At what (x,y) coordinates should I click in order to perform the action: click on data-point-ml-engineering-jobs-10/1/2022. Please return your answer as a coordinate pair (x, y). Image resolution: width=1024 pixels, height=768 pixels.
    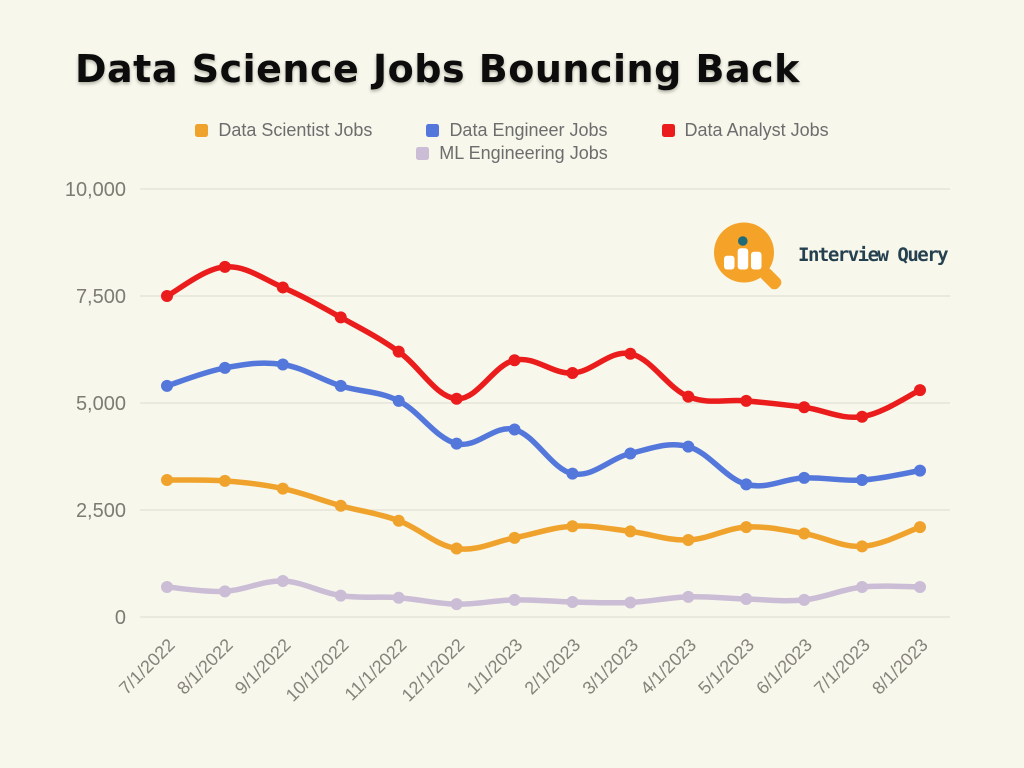
    Looking at the image, I should click on (340, 595).